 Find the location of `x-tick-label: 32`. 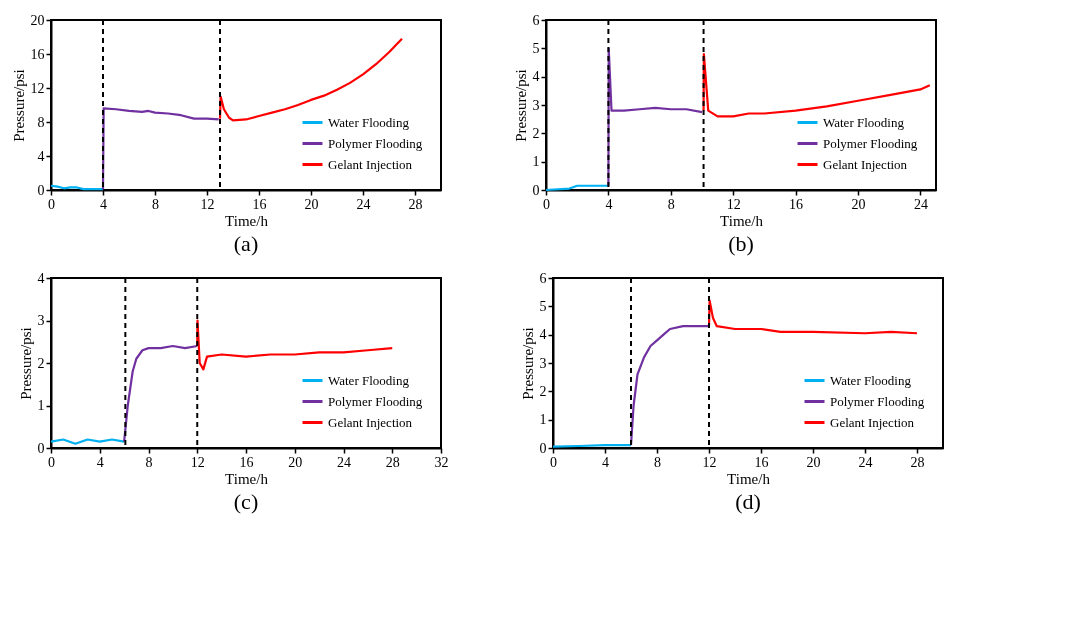

x-tick-label: 32 is located at coordinates (441, 462).